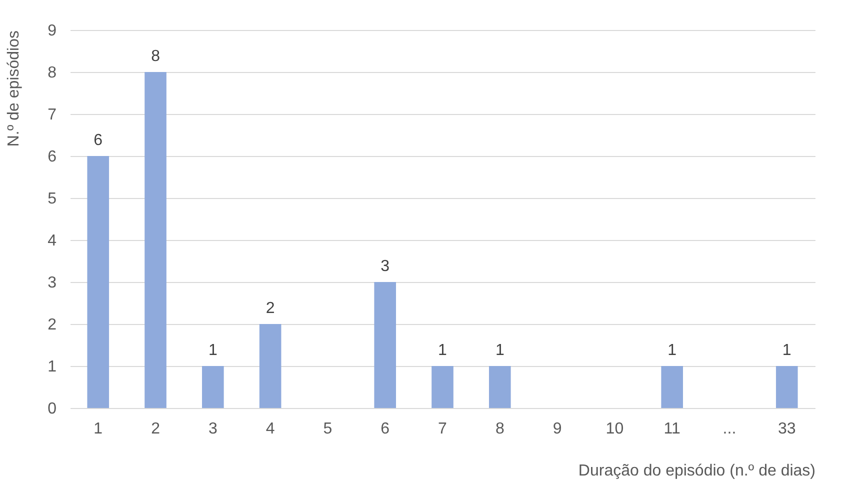  Describe the element at coordinates (270, 429) in the screenshot. I see `x-tick-label: 4` at that location.